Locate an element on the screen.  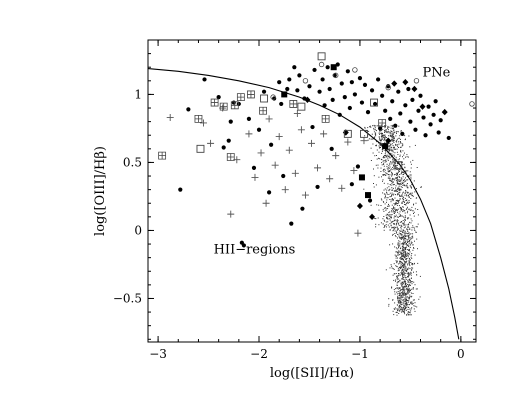
boxed-plus-point is located at coordinates (263, 110).